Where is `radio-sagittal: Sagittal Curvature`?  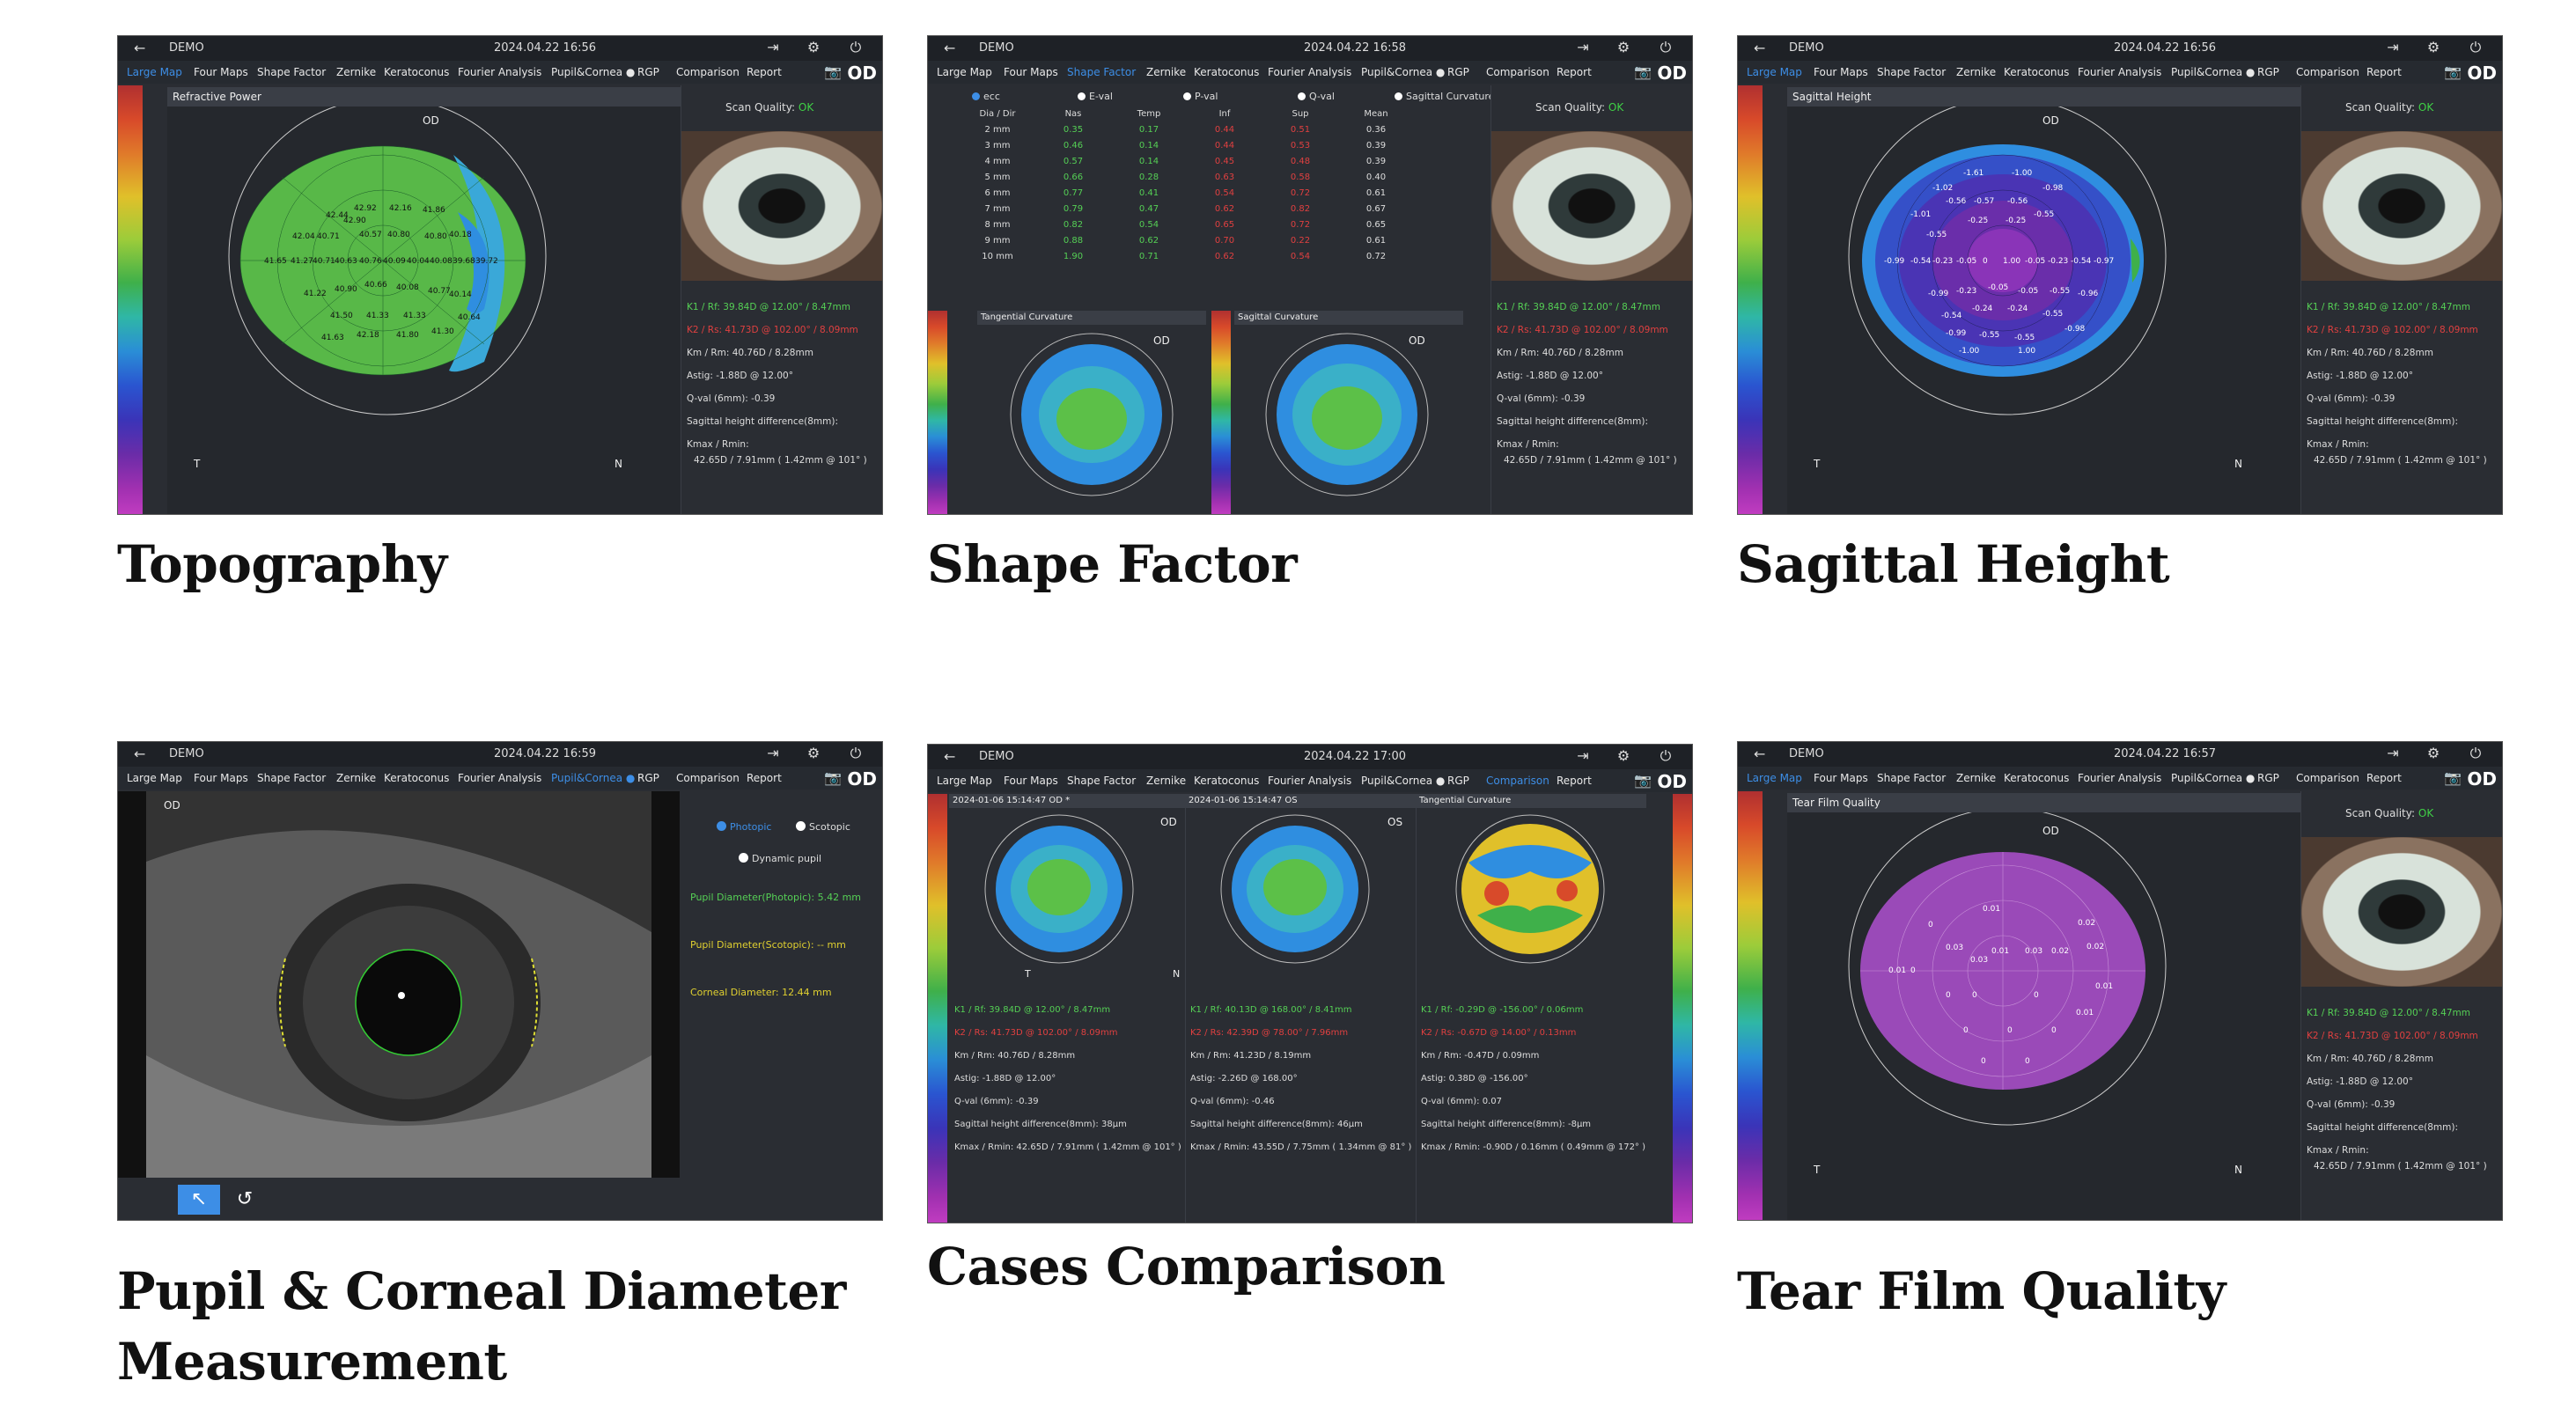
radio-sagittal: Sagittal Curvature is located at coordinates (1444, 96).